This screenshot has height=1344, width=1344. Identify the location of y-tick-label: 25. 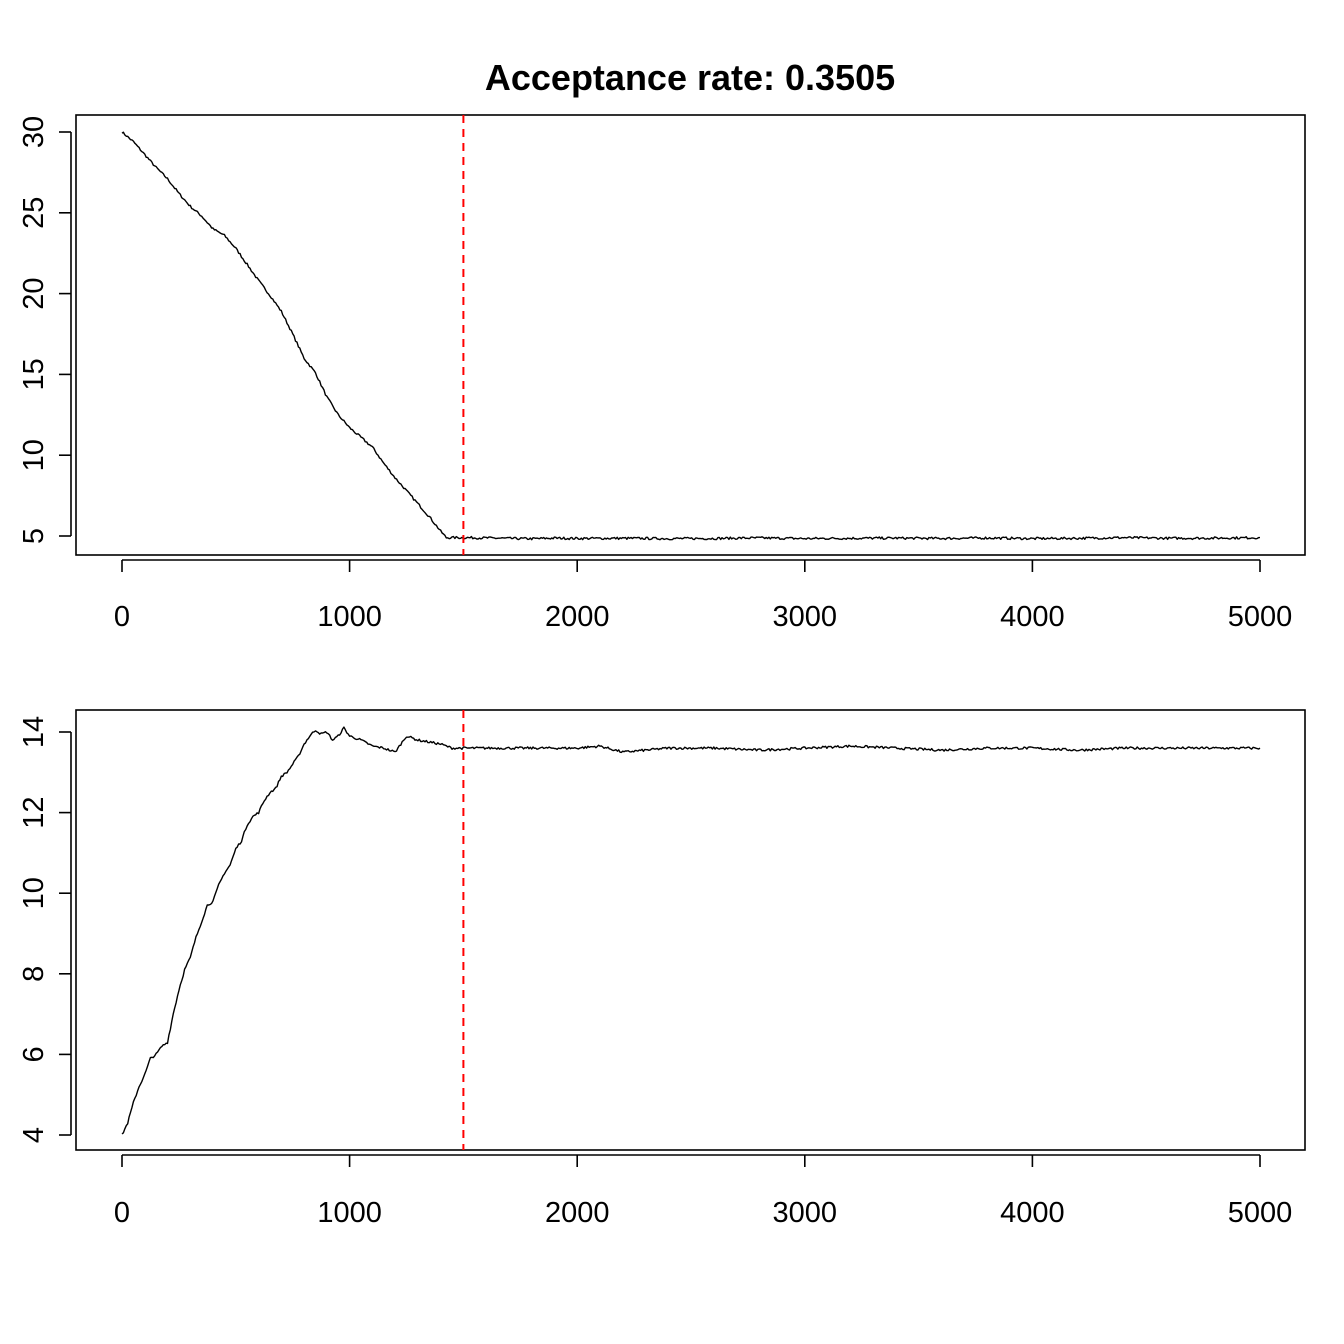
(34, 213).